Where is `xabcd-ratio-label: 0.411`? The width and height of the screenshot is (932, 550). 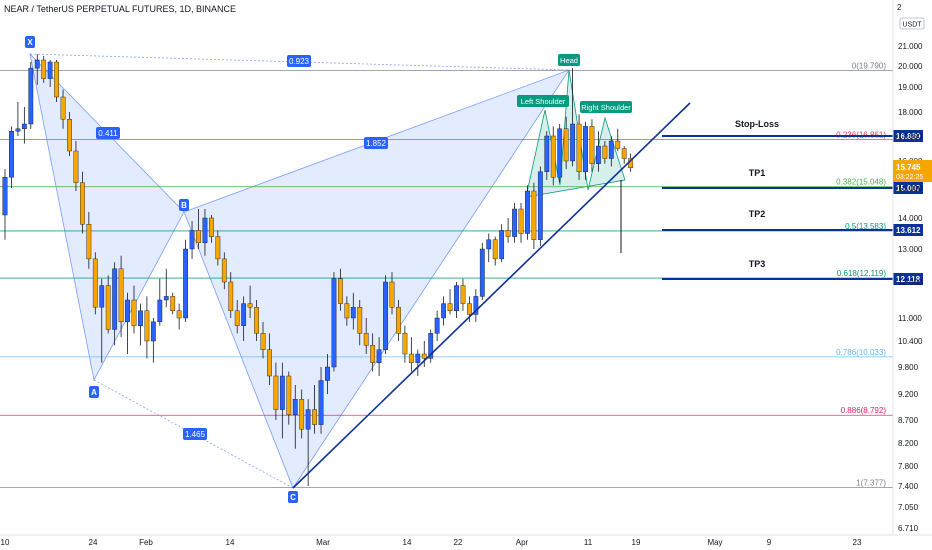 xabcd-ratio-label: 0.411 is located at coordinates (108, 133).